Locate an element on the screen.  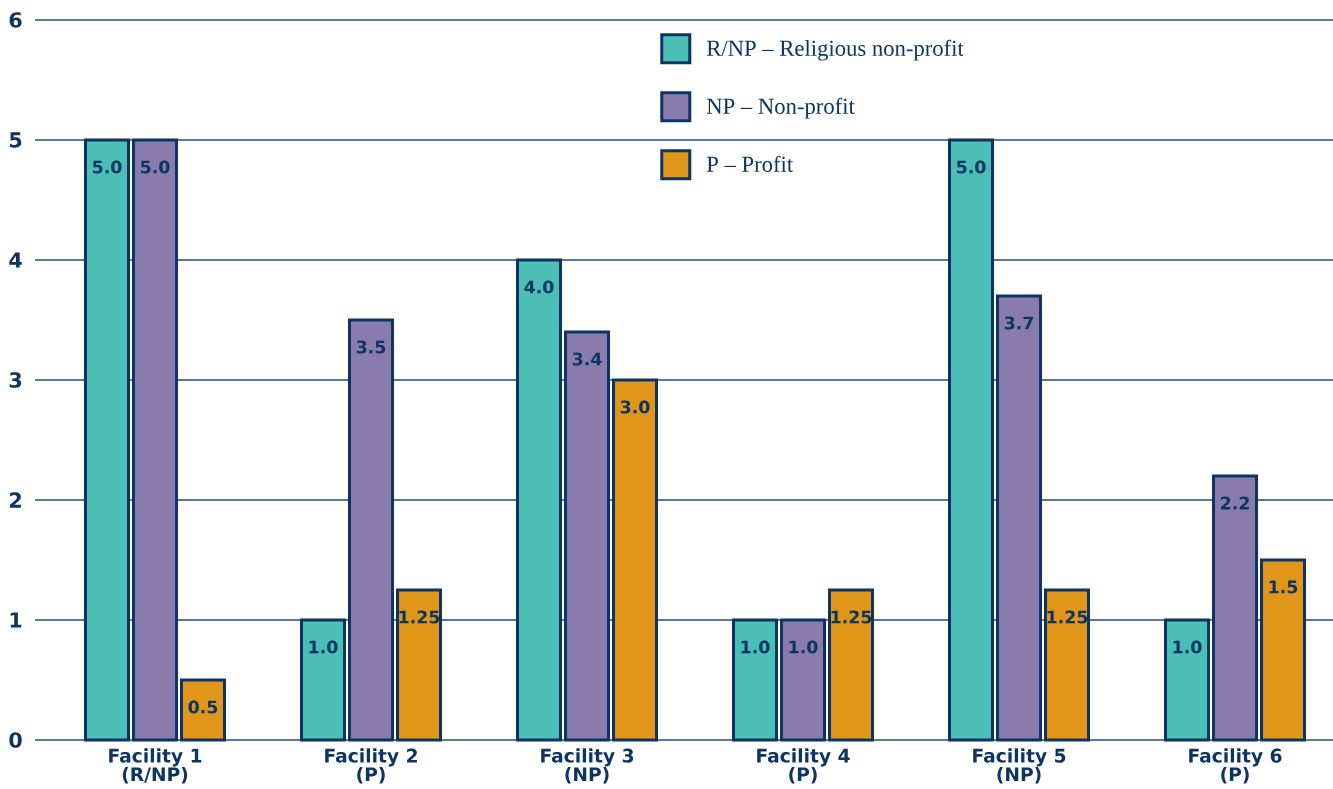
x-tick-label: Facility 6 (P) is located at coordinates (1235, 766).